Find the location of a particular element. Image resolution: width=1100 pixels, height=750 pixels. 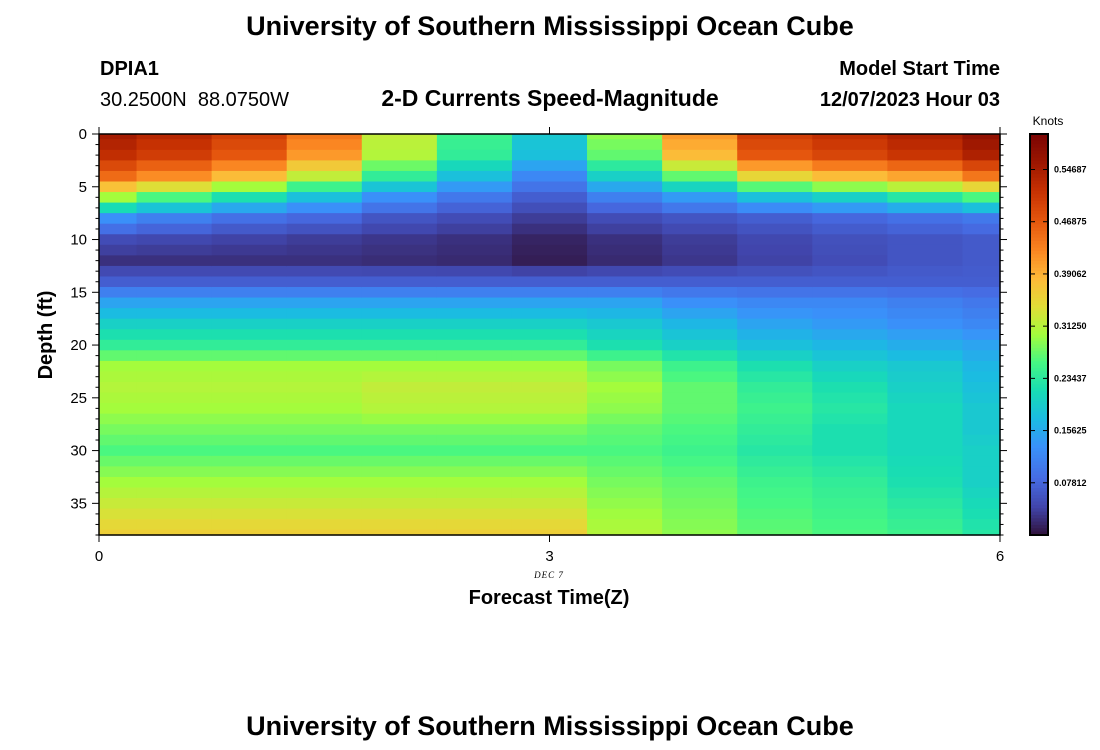

model-start-label: Model Start Time is located at coordinates (919, 69).